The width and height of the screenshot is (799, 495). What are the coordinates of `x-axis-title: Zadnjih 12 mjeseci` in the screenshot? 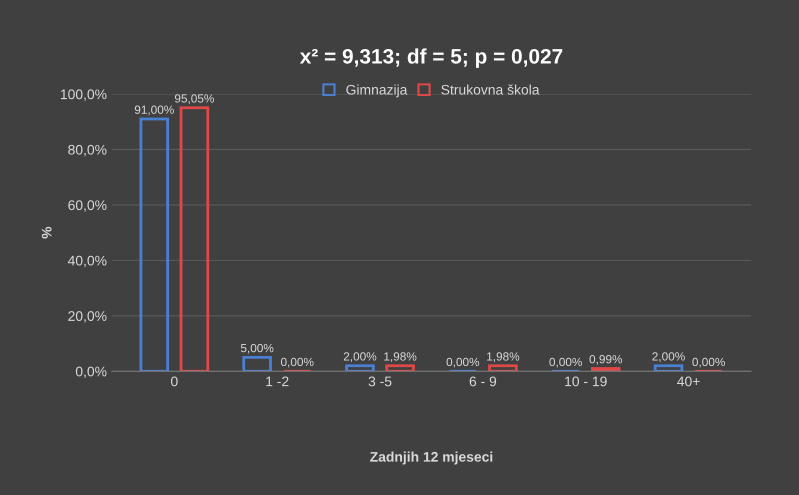 It's located at (431, 458).